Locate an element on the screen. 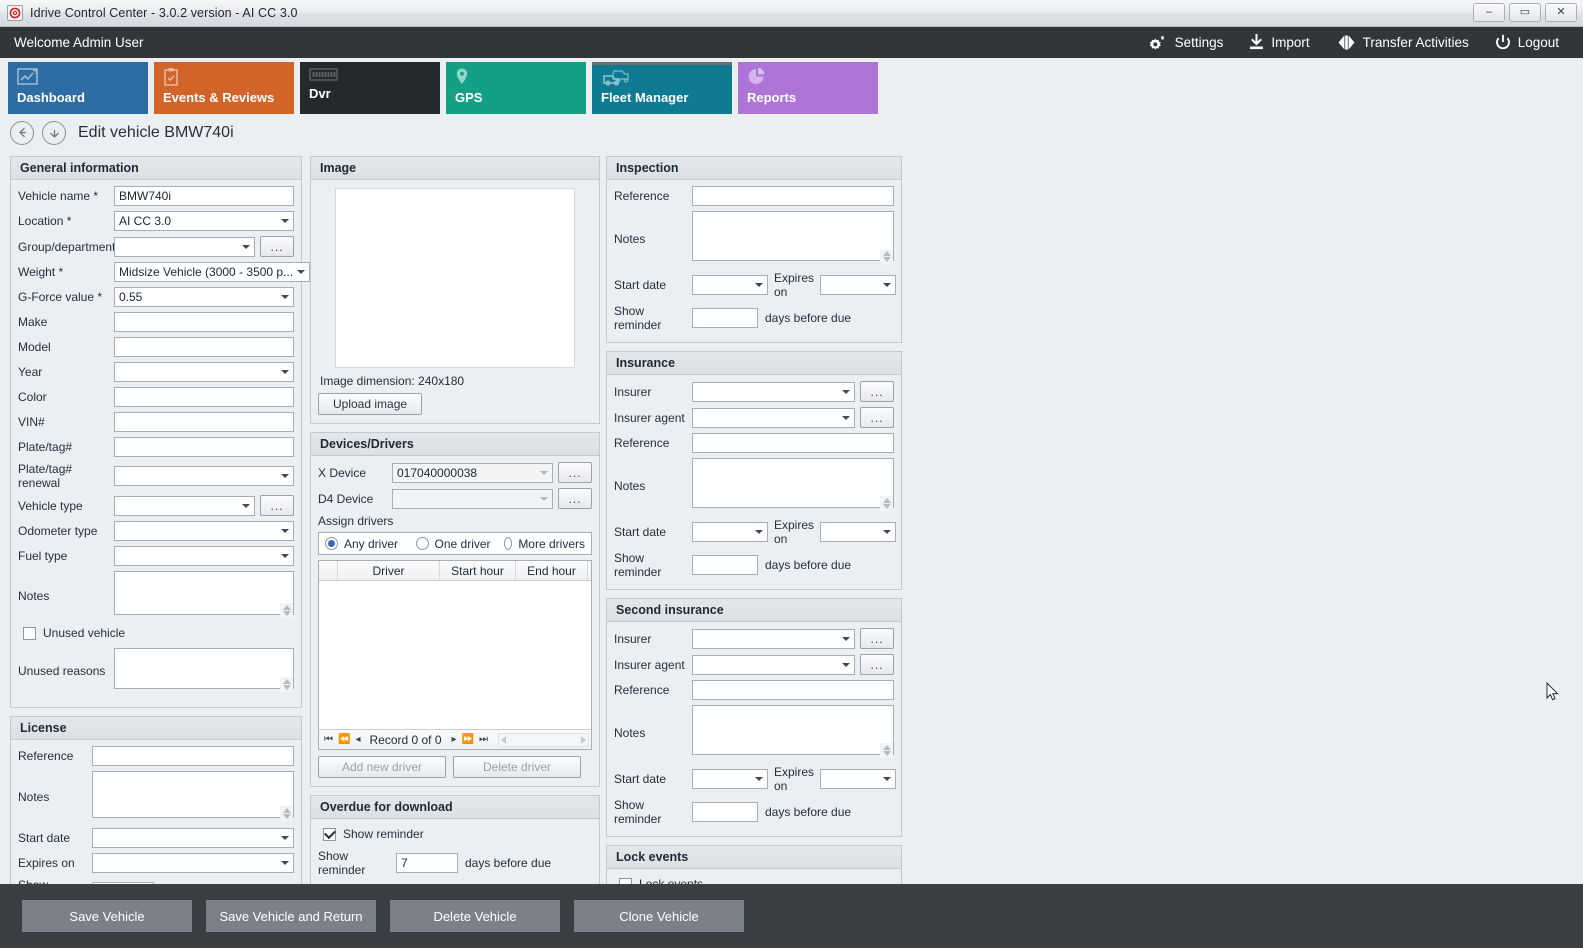 The width and height of the screenshot is (1583, 948). drivers-grid-body is located at coordinates (455, 655).